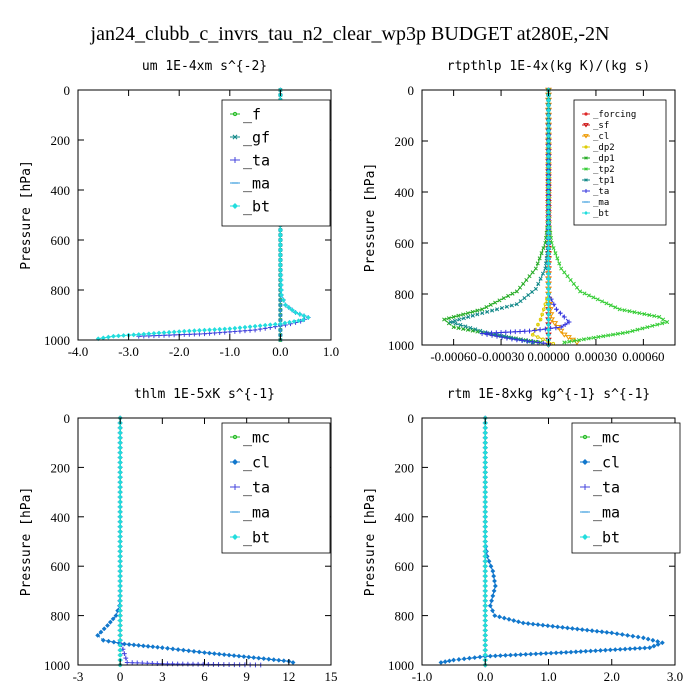 The height and width of the screenshot is (700, 700). I want to click on x-tick-label: -3.0, so click(128, 351).